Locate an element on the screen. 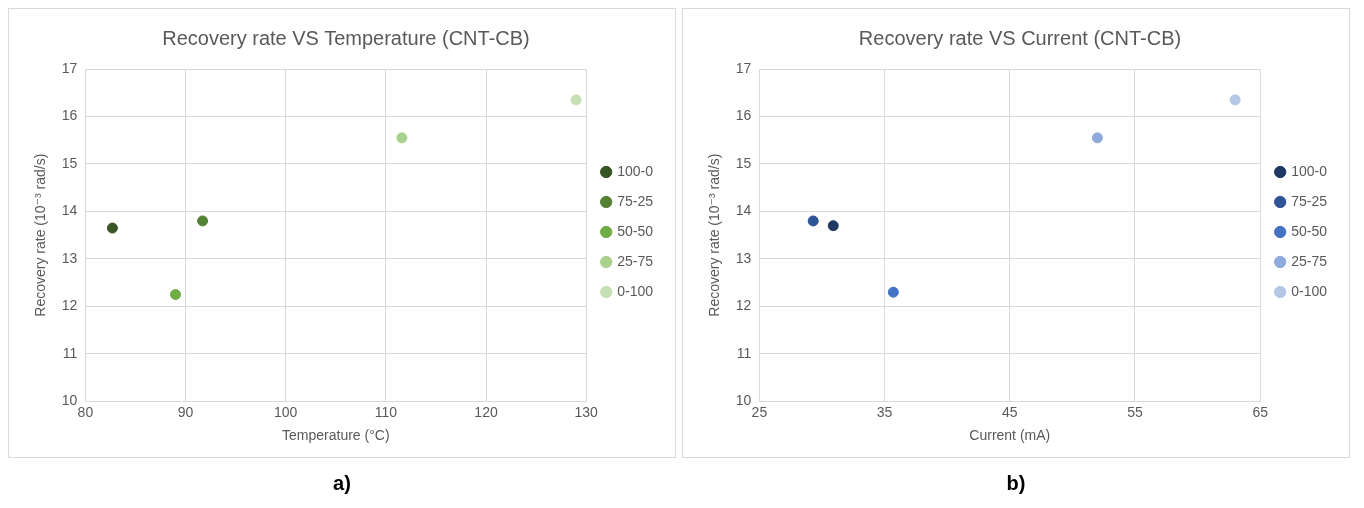 The image size is (1364, 508). x-tick-label: 130 is located at coordinates (586, 411).